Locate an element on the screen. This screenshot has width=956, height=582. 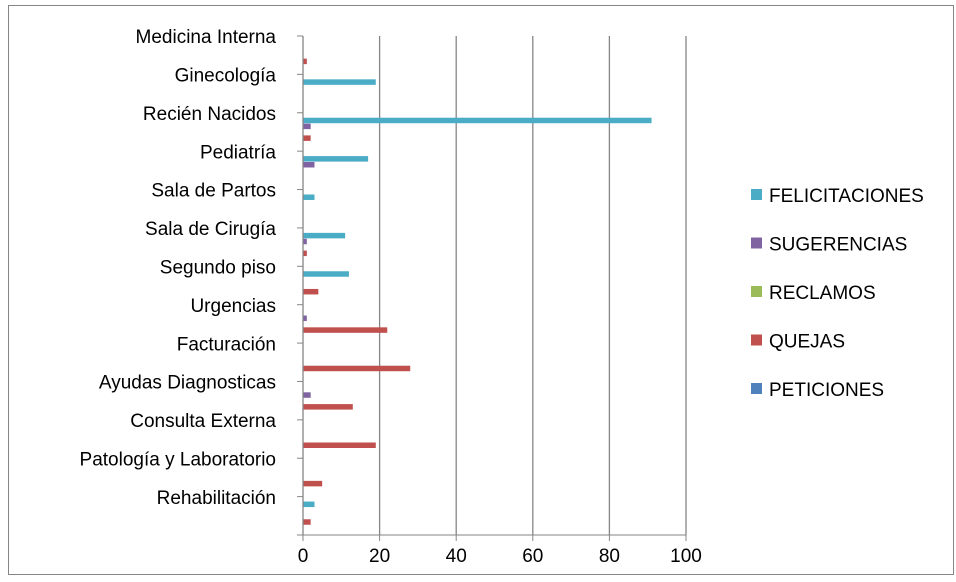
category-label-ayudas-diagnosticas: Ayudas Diagnosticas is located at coordinates (187, 383).